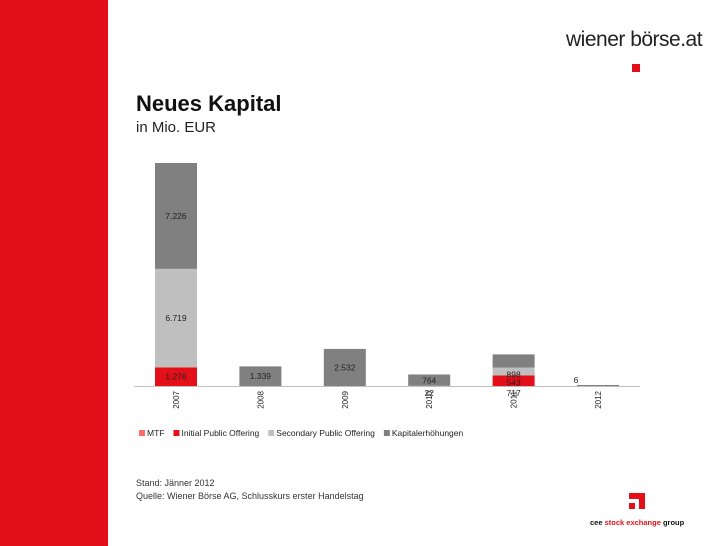 The height and width of the screenshot is (546, 728). I want to click on bar-2009-kapitalerh-hungen, so click(344, 367).